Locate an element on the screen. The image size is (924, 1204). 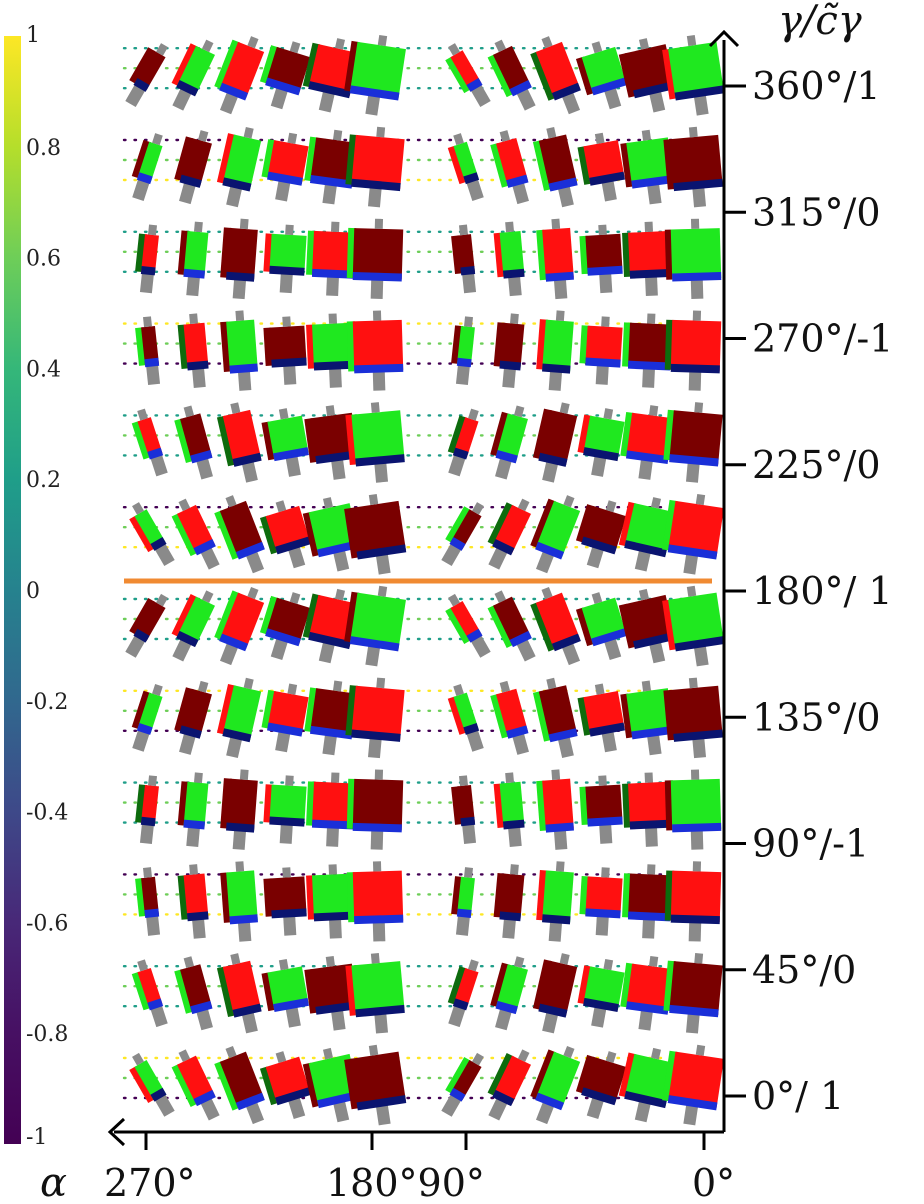
colorbar: 1 0.8 0.6 0.4 0.2 0 -0.2 -0.4 -0.6 -0.8 -1 α is located at coordinates (36, 613).